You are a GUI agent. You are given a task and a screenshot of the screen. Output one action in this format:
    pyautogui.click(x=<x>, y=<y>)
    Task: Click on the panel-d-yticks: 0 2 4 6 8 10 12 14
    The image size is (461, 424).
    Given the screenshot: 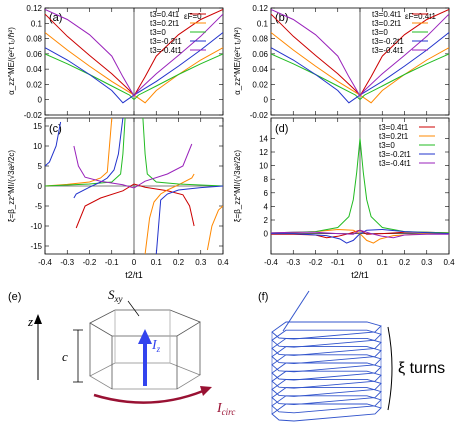 What is the action you would take?
    pyautogui.click(x=354, y=186)
    